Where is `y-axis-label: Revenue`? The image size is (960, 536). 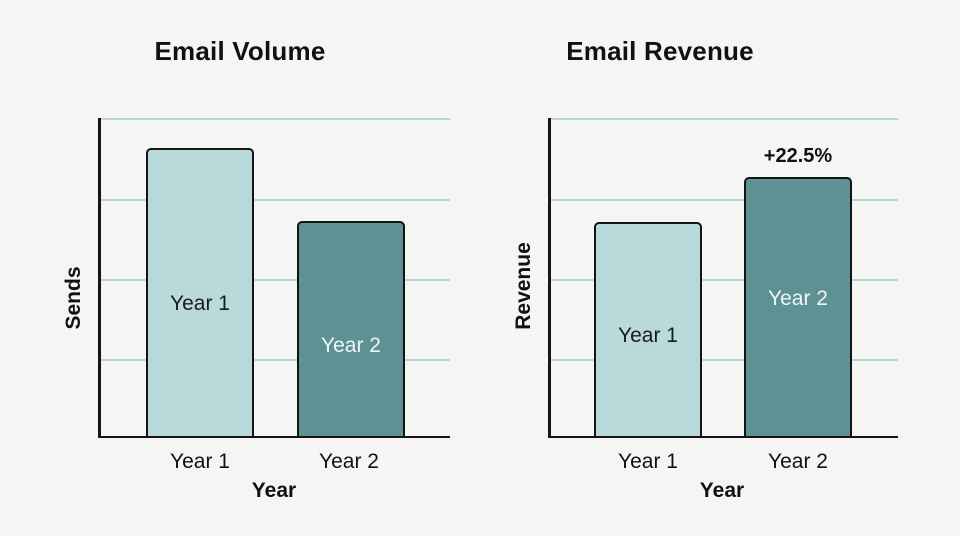 y-axis-label: Revenue is located at coordinates (523, 286).